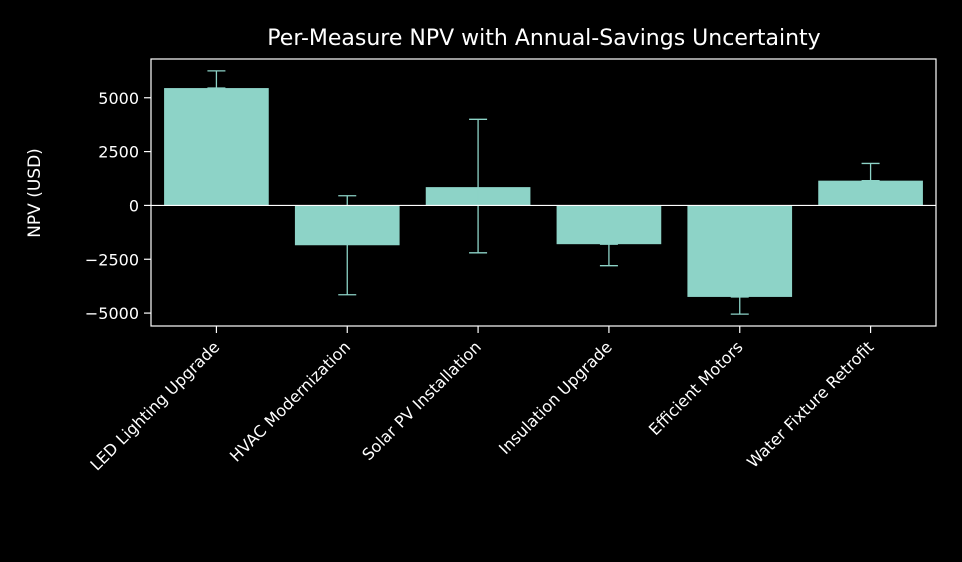 The image size is (962, 562). Describe the element at coordinates (810, 404) in the screenshot. I see `x-tick-label-6: Water Fixture Retrofit` at that location.